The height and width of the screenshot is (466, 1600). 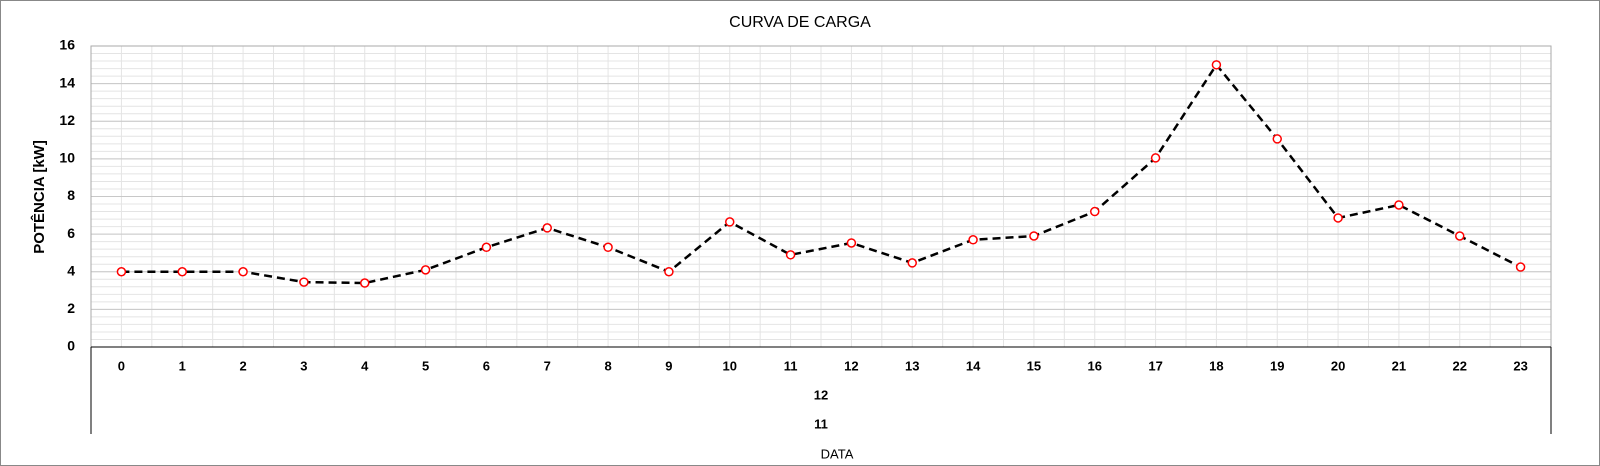 I want to click on x-tick-label: 15, so click(x=1034, y=365).